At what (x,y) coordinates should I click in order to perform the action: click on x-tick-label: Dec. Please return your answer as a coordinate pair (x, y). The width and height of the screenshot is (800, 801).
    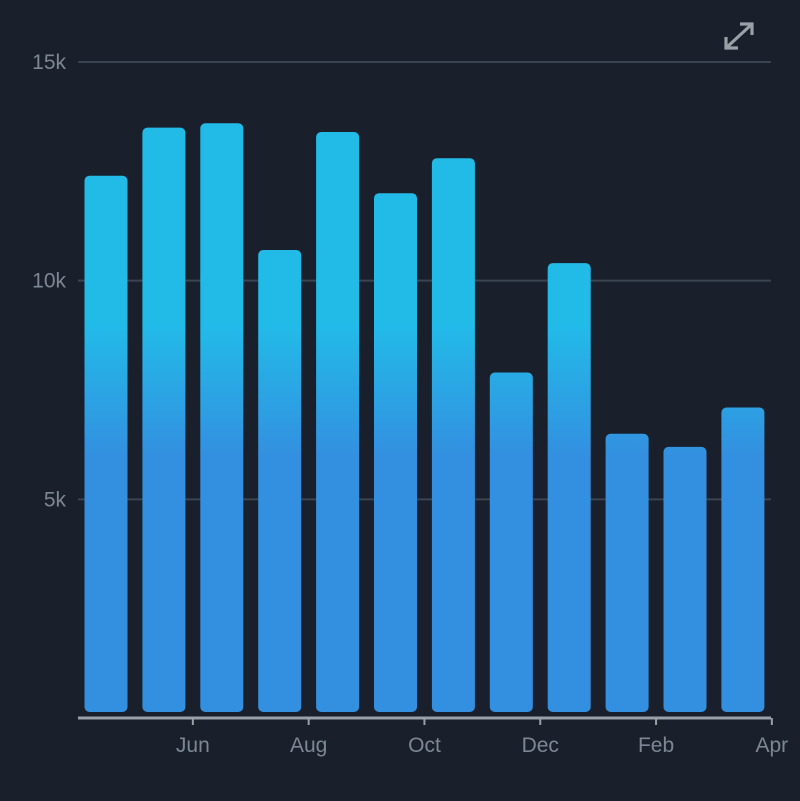
    Looking at the image, I should click on (540, 745).